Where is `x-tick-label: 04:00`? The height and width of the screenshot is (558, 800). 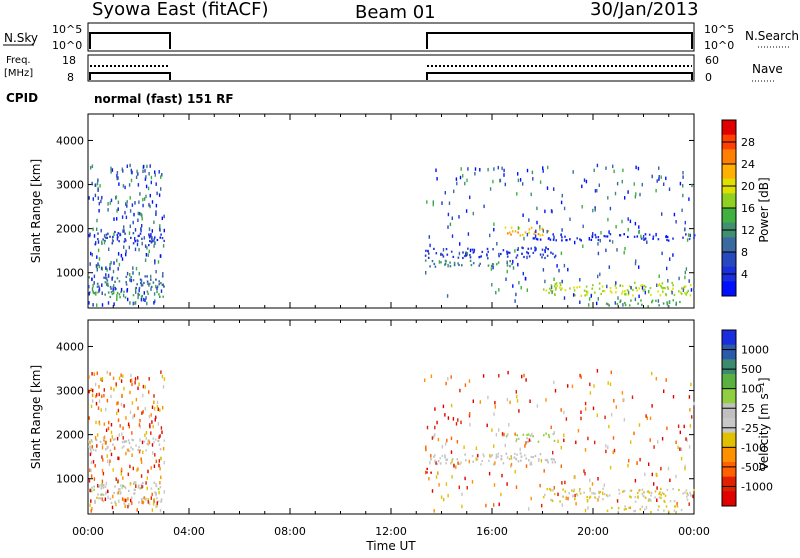 x-tick-label: 04:00 is located at coordinates (189, 531).